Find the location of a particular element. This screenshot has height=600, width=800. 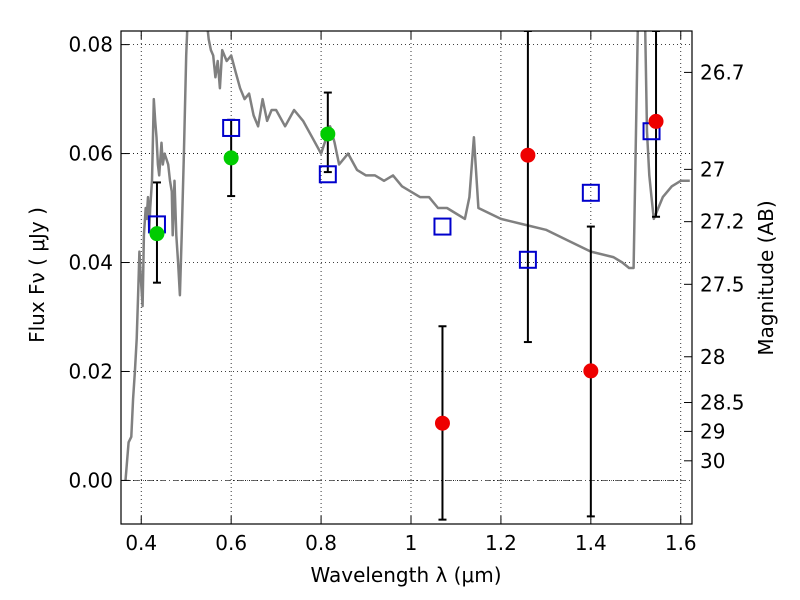

right-axis-ticks: 26.7 27 27.2 27.5 28 28.5 29 30 is located at coordinates (714, 266).